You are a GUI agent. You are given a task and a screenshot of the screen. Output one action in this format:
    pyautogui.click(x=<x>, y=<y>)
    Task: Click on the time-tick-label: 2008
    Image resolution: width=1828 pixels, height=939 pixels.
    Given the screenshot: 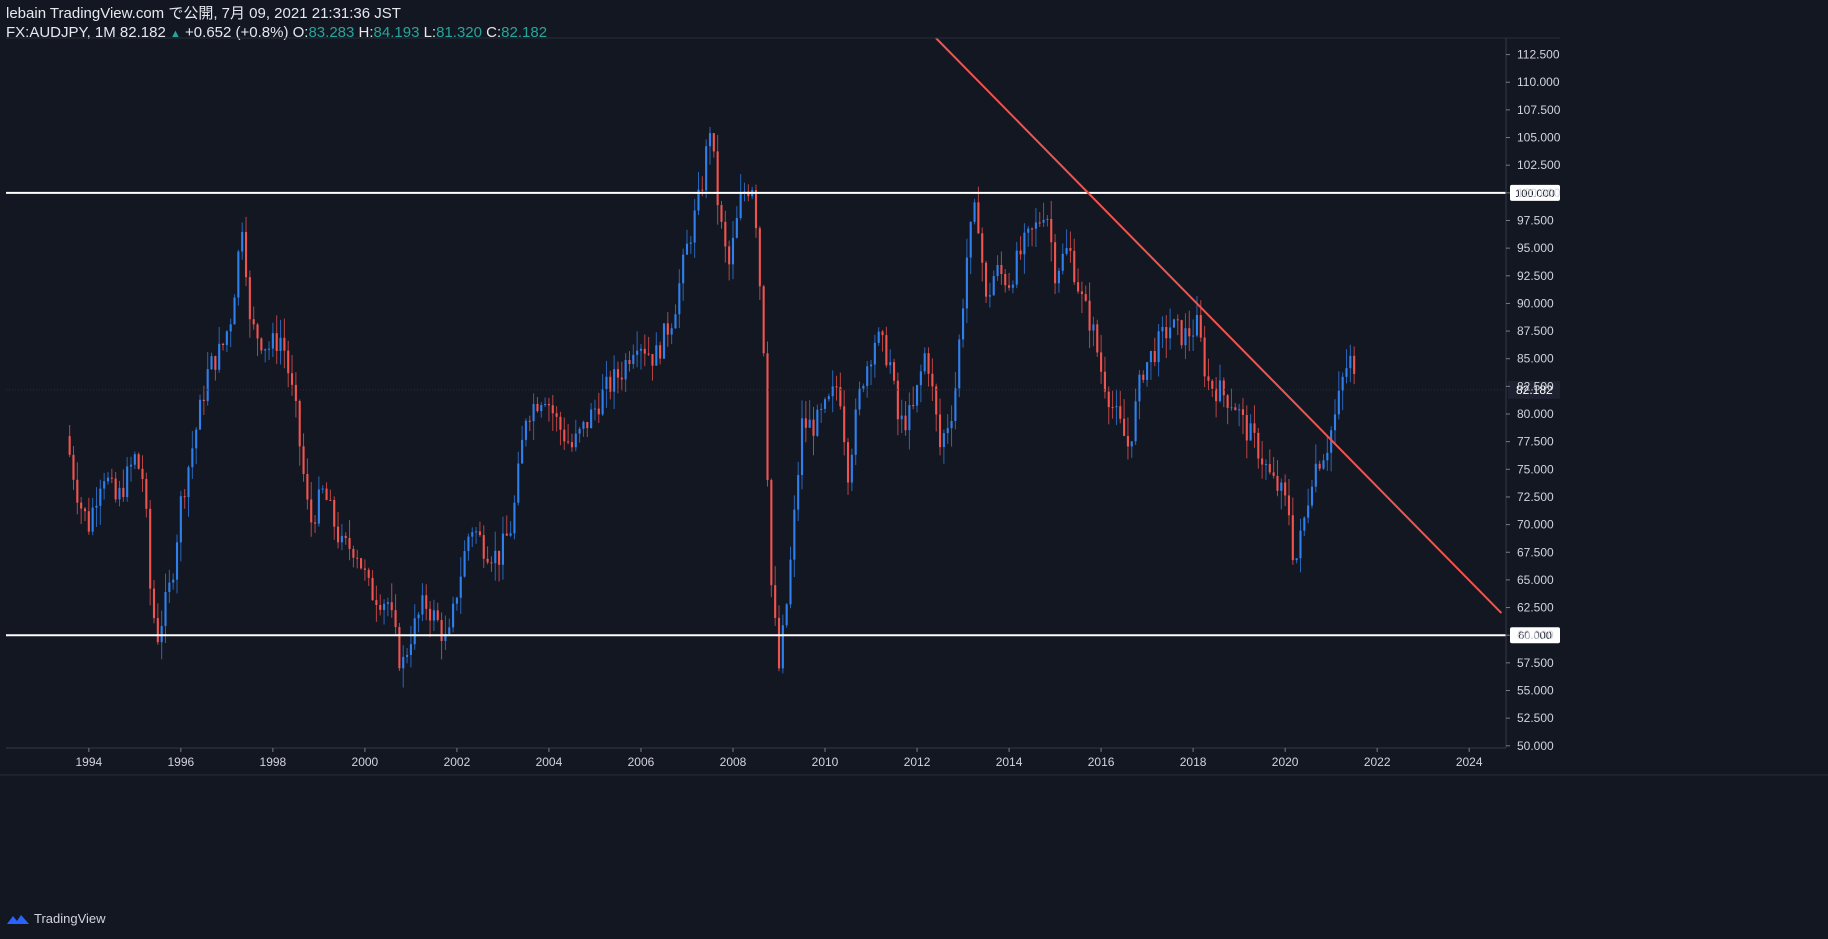 What is the action you would take?
    pyautogui.click(x=733, y=762)
    